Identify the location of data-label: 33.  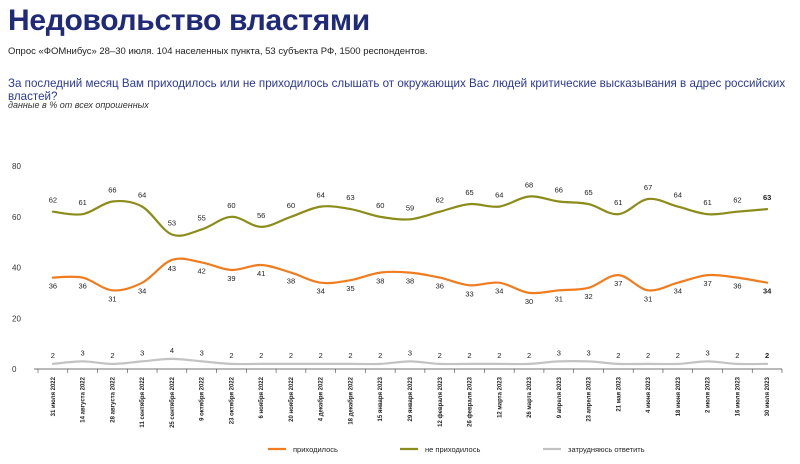
(469, 293).